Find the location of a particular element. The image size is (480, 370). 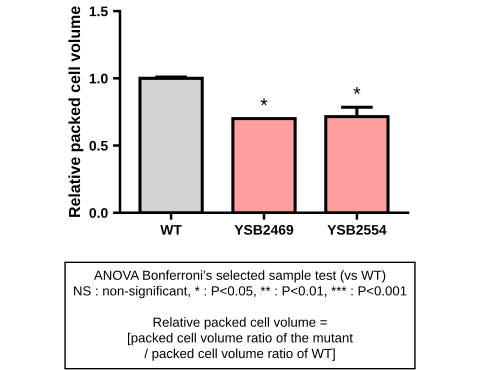

y-axis-title: Relative packed cell volume is located at coordinates (76, 111).